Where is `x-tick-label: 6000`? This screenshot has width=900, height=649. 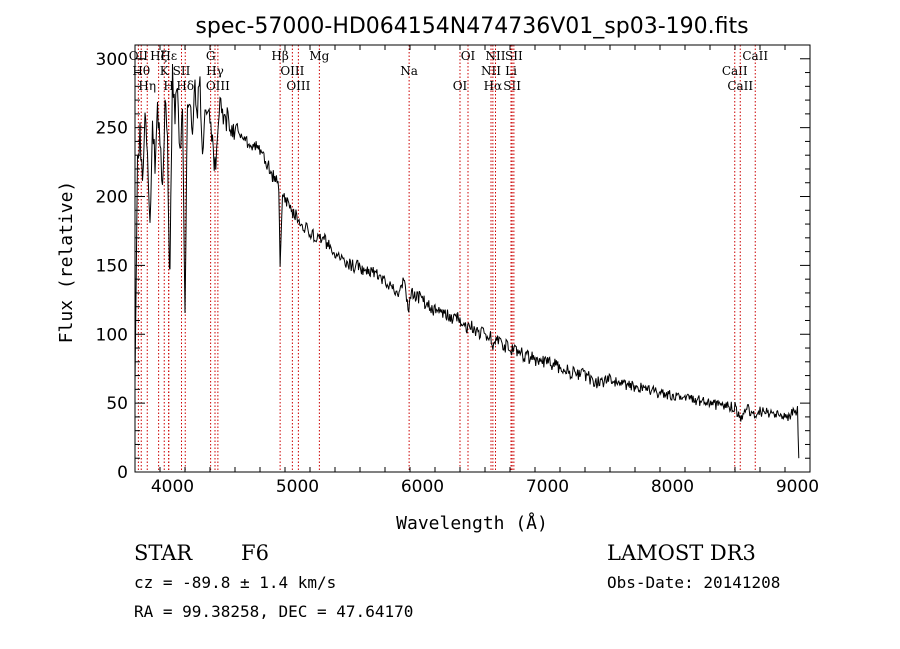 x-tick-label: 6000 is located at coordinates (422, 487).